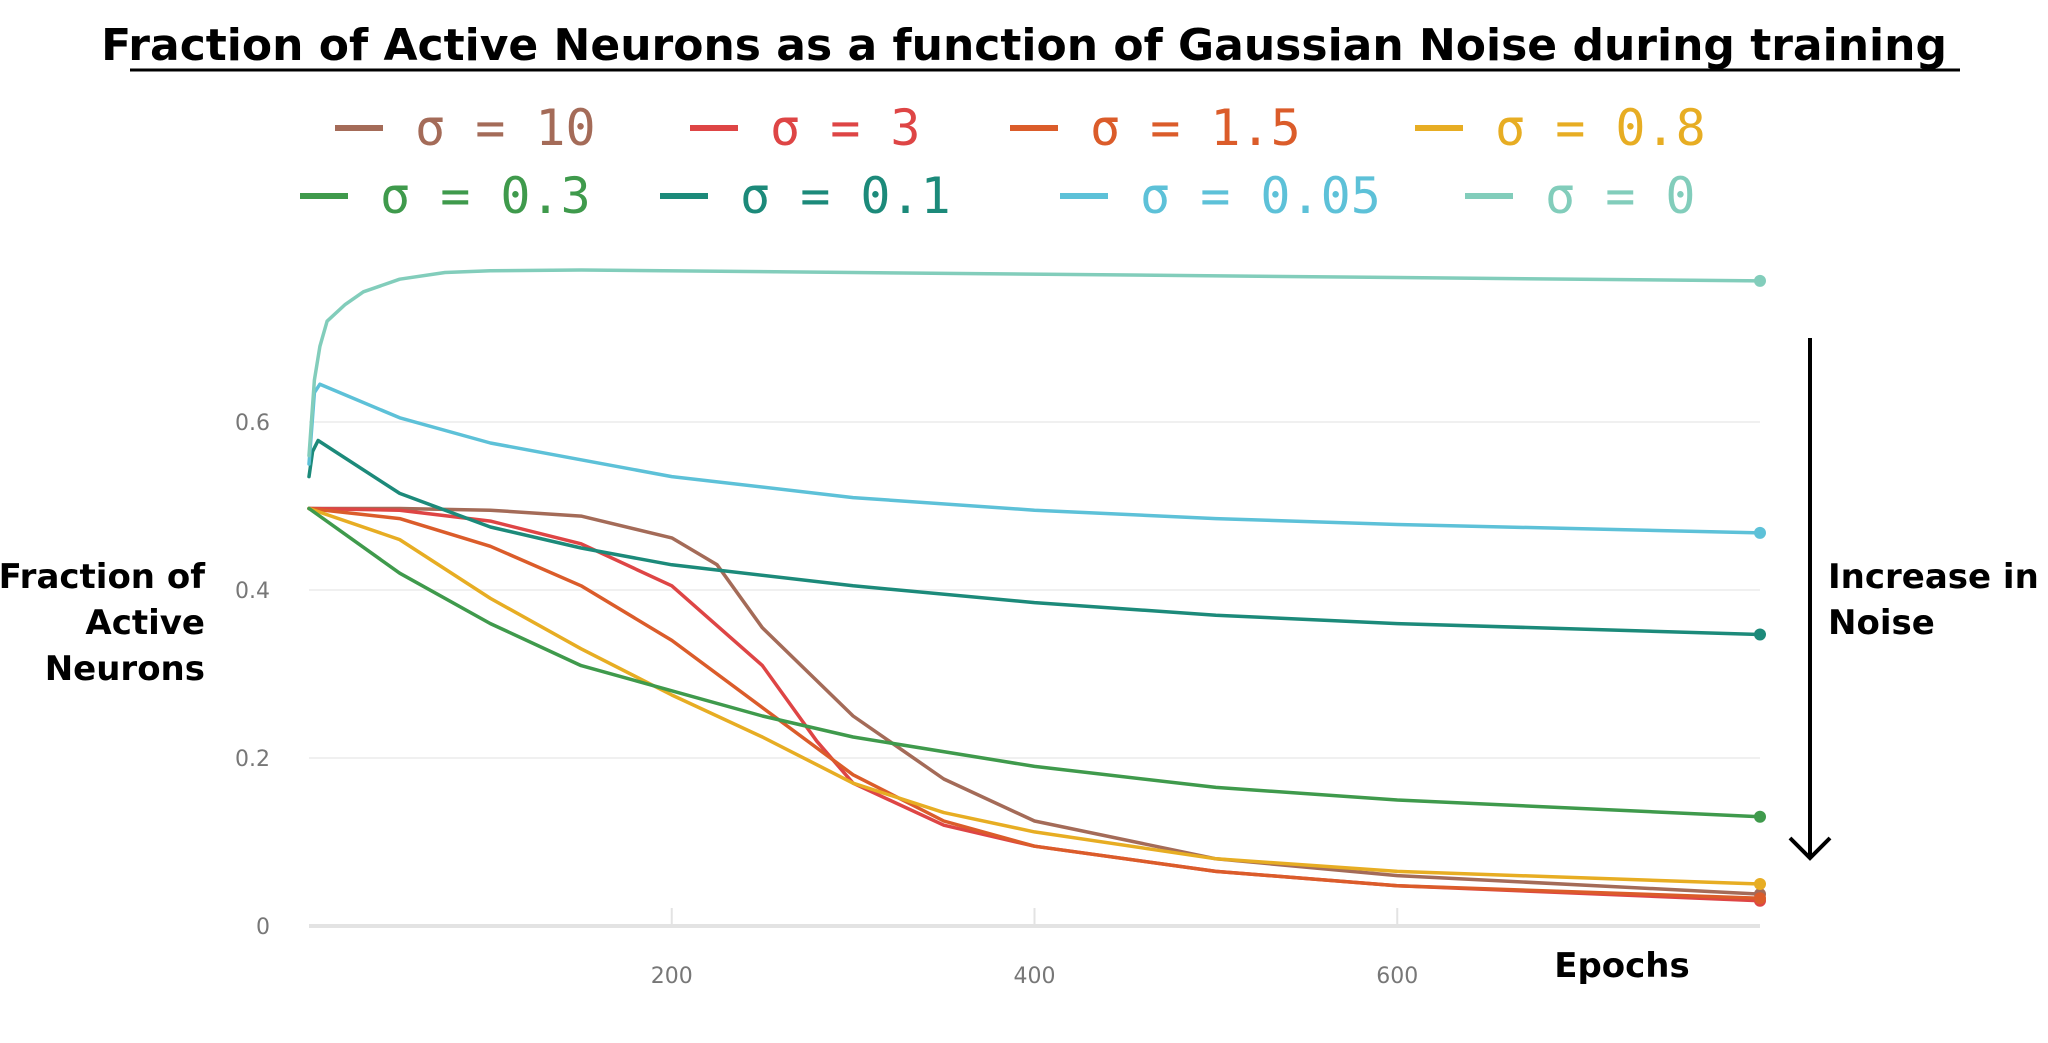 The height and width of the screenshot is (1043, 2048). What do you see at coordinates (505, 128) in the screenshot?
I see `legend-label-0: σ = 10` at bounding box center [505, 128].